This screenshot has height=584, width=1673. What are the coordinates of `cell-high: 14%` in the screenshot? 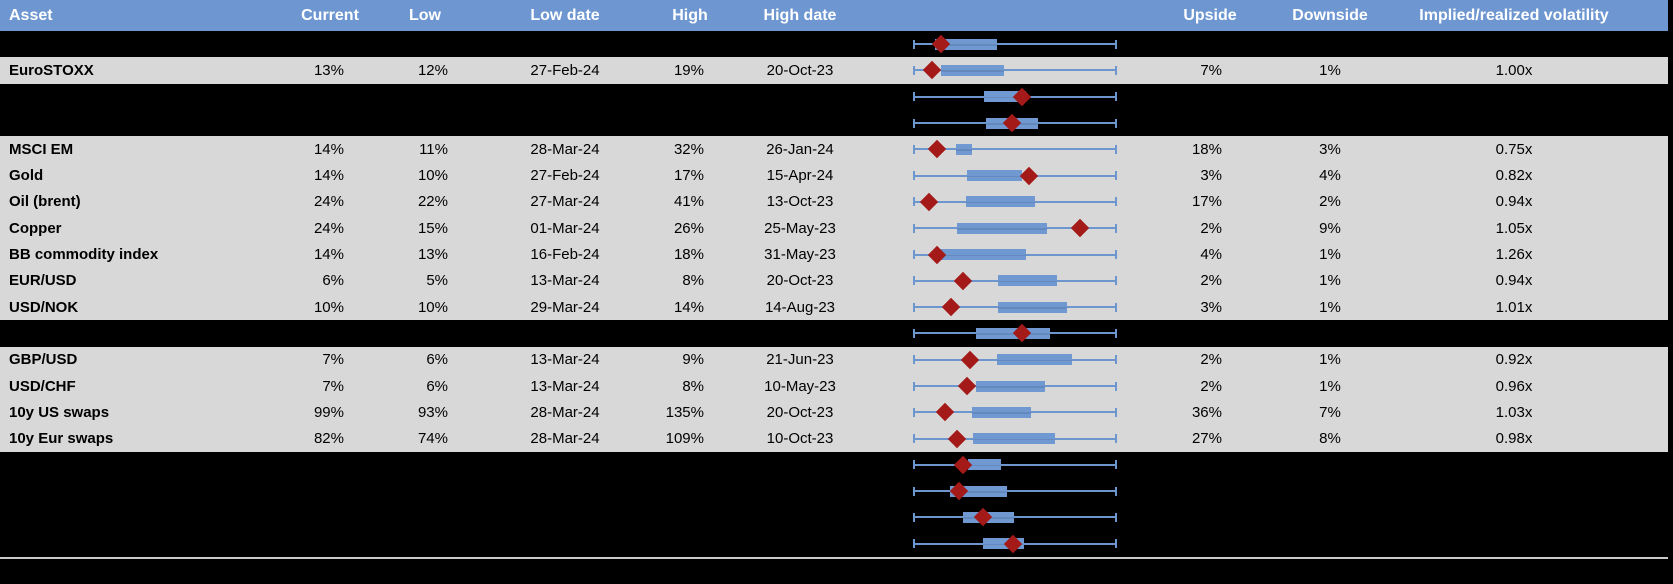 It's located at (688, 307).